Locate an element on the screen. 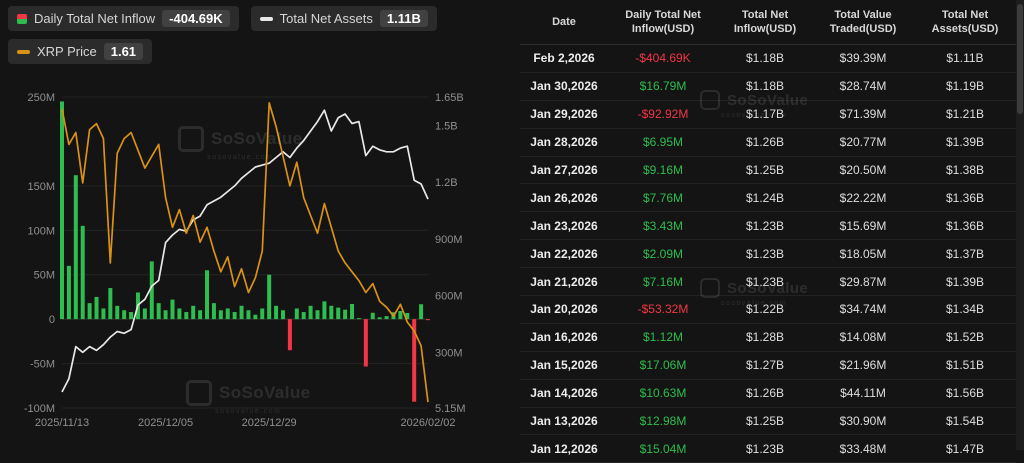 The image size is (1024, 463). cell-total-value-traded: $15.69M is located at coordinates (863, 225).